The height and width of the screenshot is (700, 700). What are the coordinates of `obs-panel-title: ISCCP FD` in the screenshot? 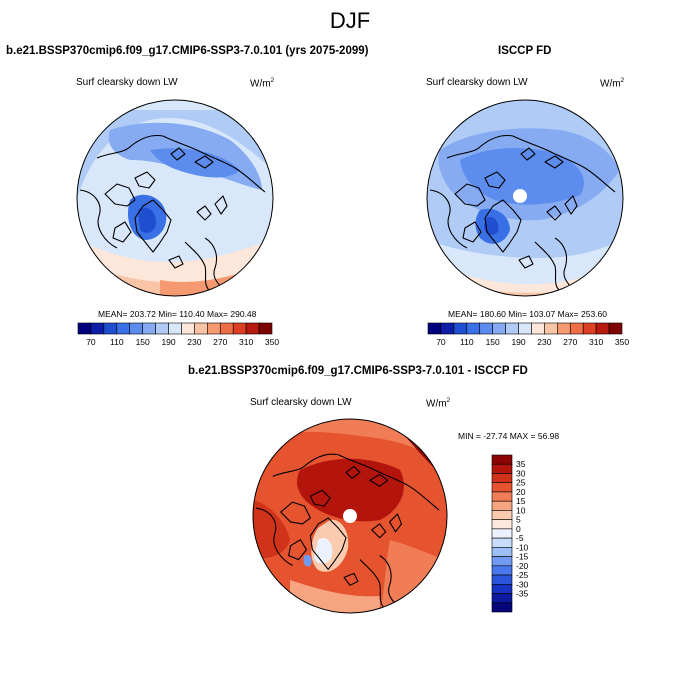 It's located at (525, 51).